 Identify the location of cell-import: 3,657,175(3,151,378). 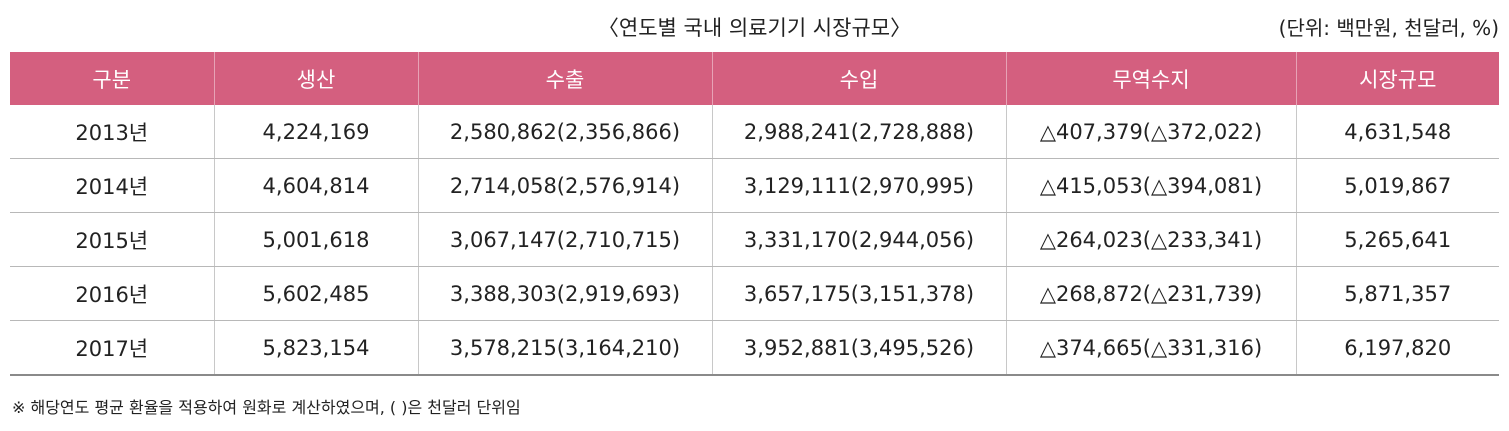
(858, 293).